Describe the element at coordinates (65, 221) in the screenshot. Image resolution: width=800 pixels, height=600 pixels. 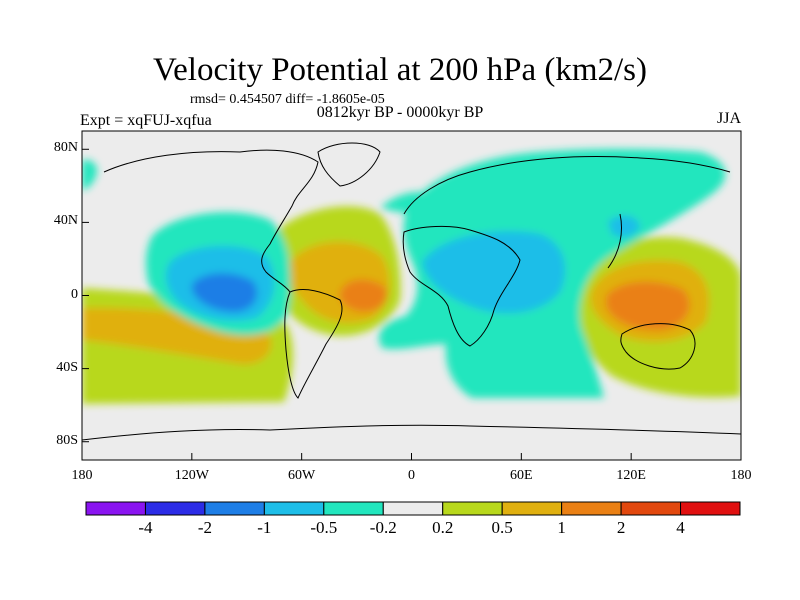
I see `lat-tick-label: 40N` at that location.